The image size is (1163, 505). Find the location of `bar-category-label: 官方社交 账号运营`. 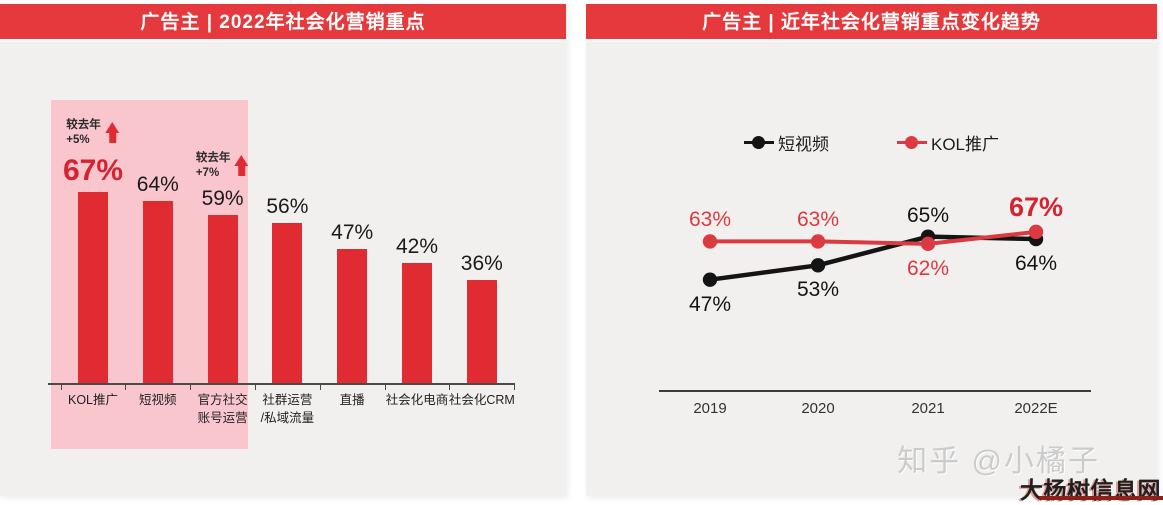

bar-category-label: 官方社交 账号运营 is located at coordinates (222, 409).